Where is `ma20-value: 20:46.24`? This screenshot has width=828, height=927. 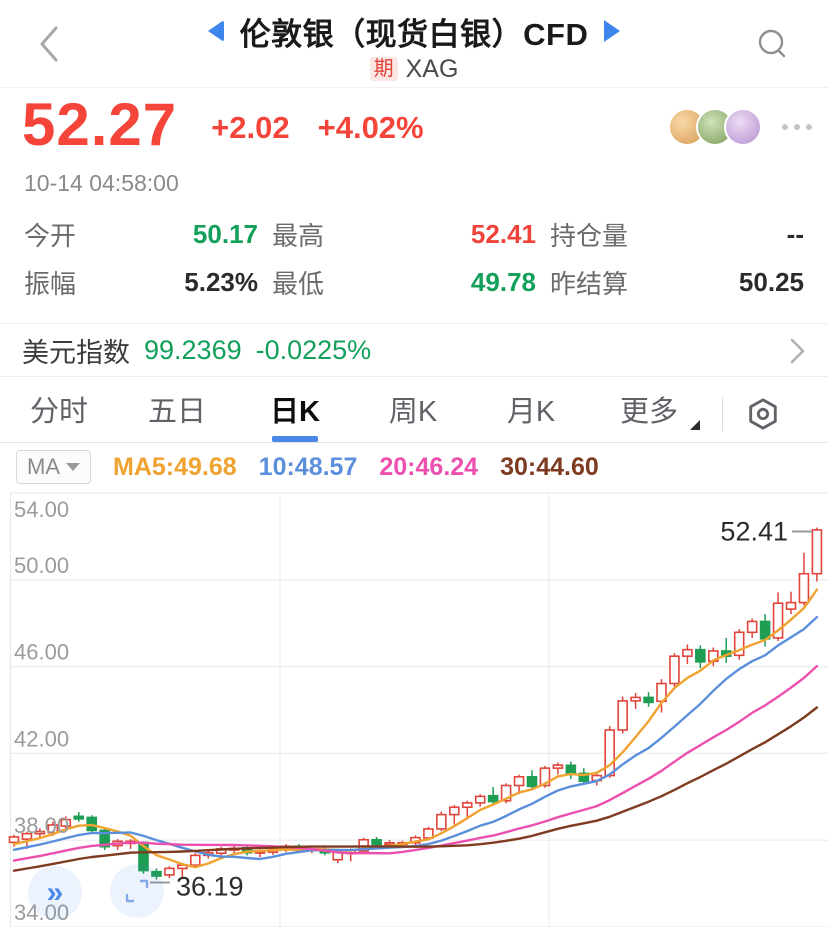
ma20-value: 20:46.24 is located at coordinates (429, 466).